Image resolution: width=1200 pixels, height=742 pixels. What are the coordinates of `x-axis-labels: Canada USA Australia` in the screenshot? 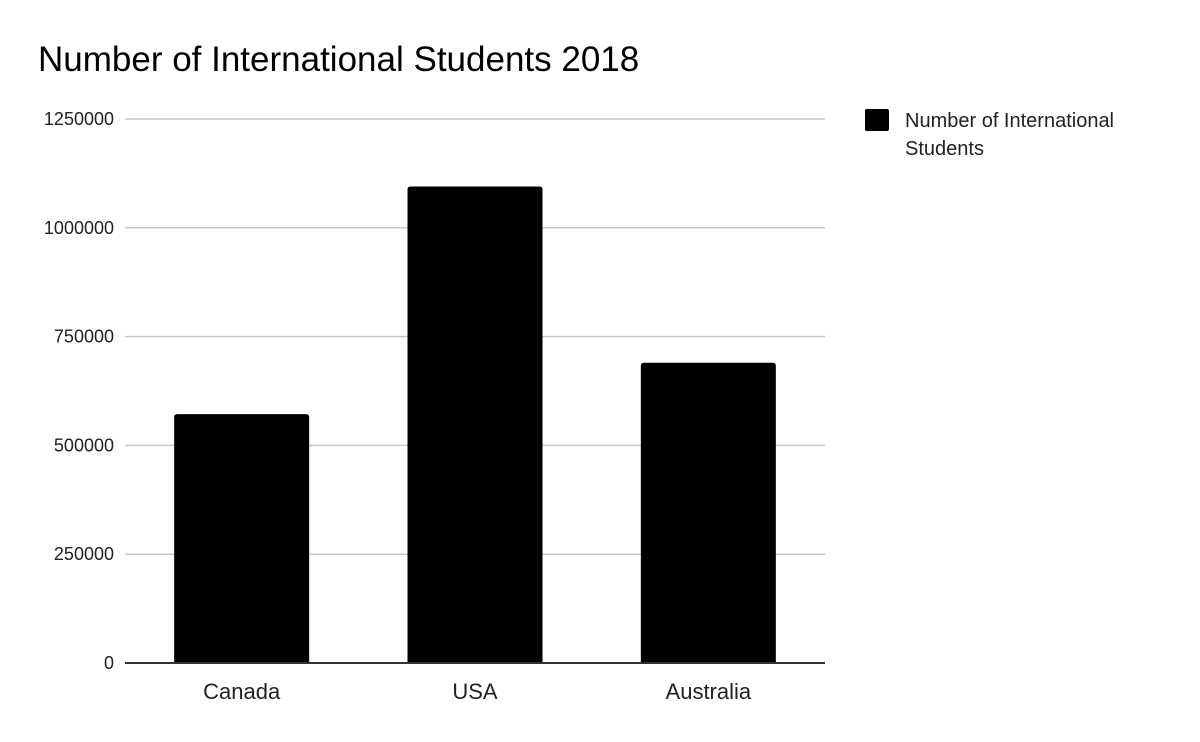 It's located at (477, 691).